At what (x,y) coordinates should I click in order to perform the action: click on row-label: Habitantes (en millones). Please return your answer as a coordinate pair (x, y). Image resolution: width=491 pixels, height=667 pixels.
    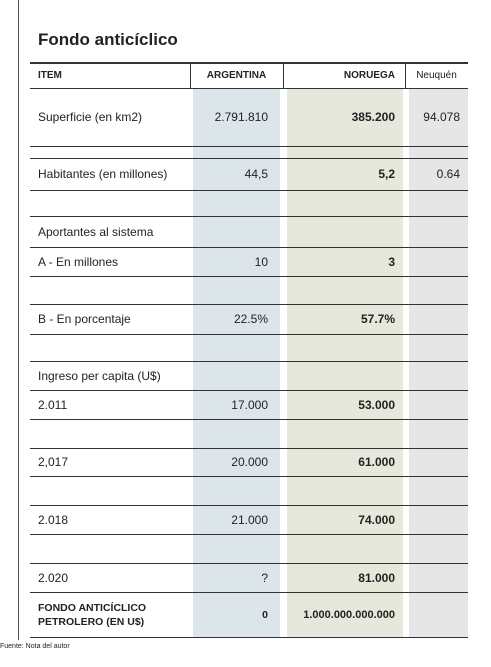
    Looking at the image, I should click on (103, 174).